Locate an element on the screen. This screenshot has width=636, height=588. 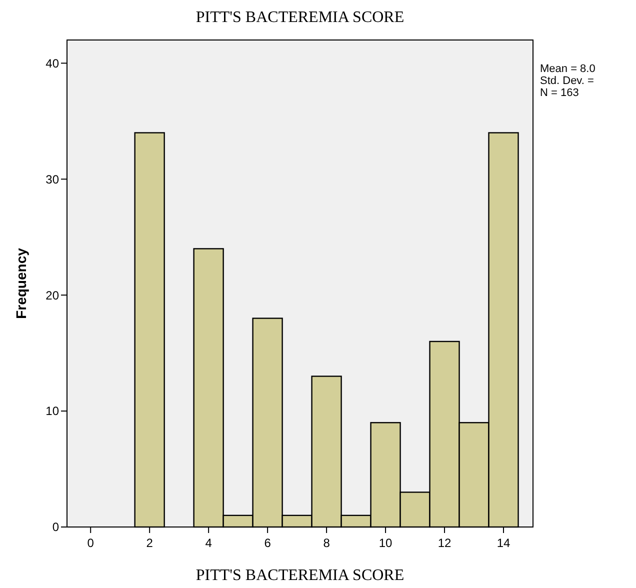
chart-title: PITT'S BACTEREMIA SCORE is located at coordinates (300, 17).